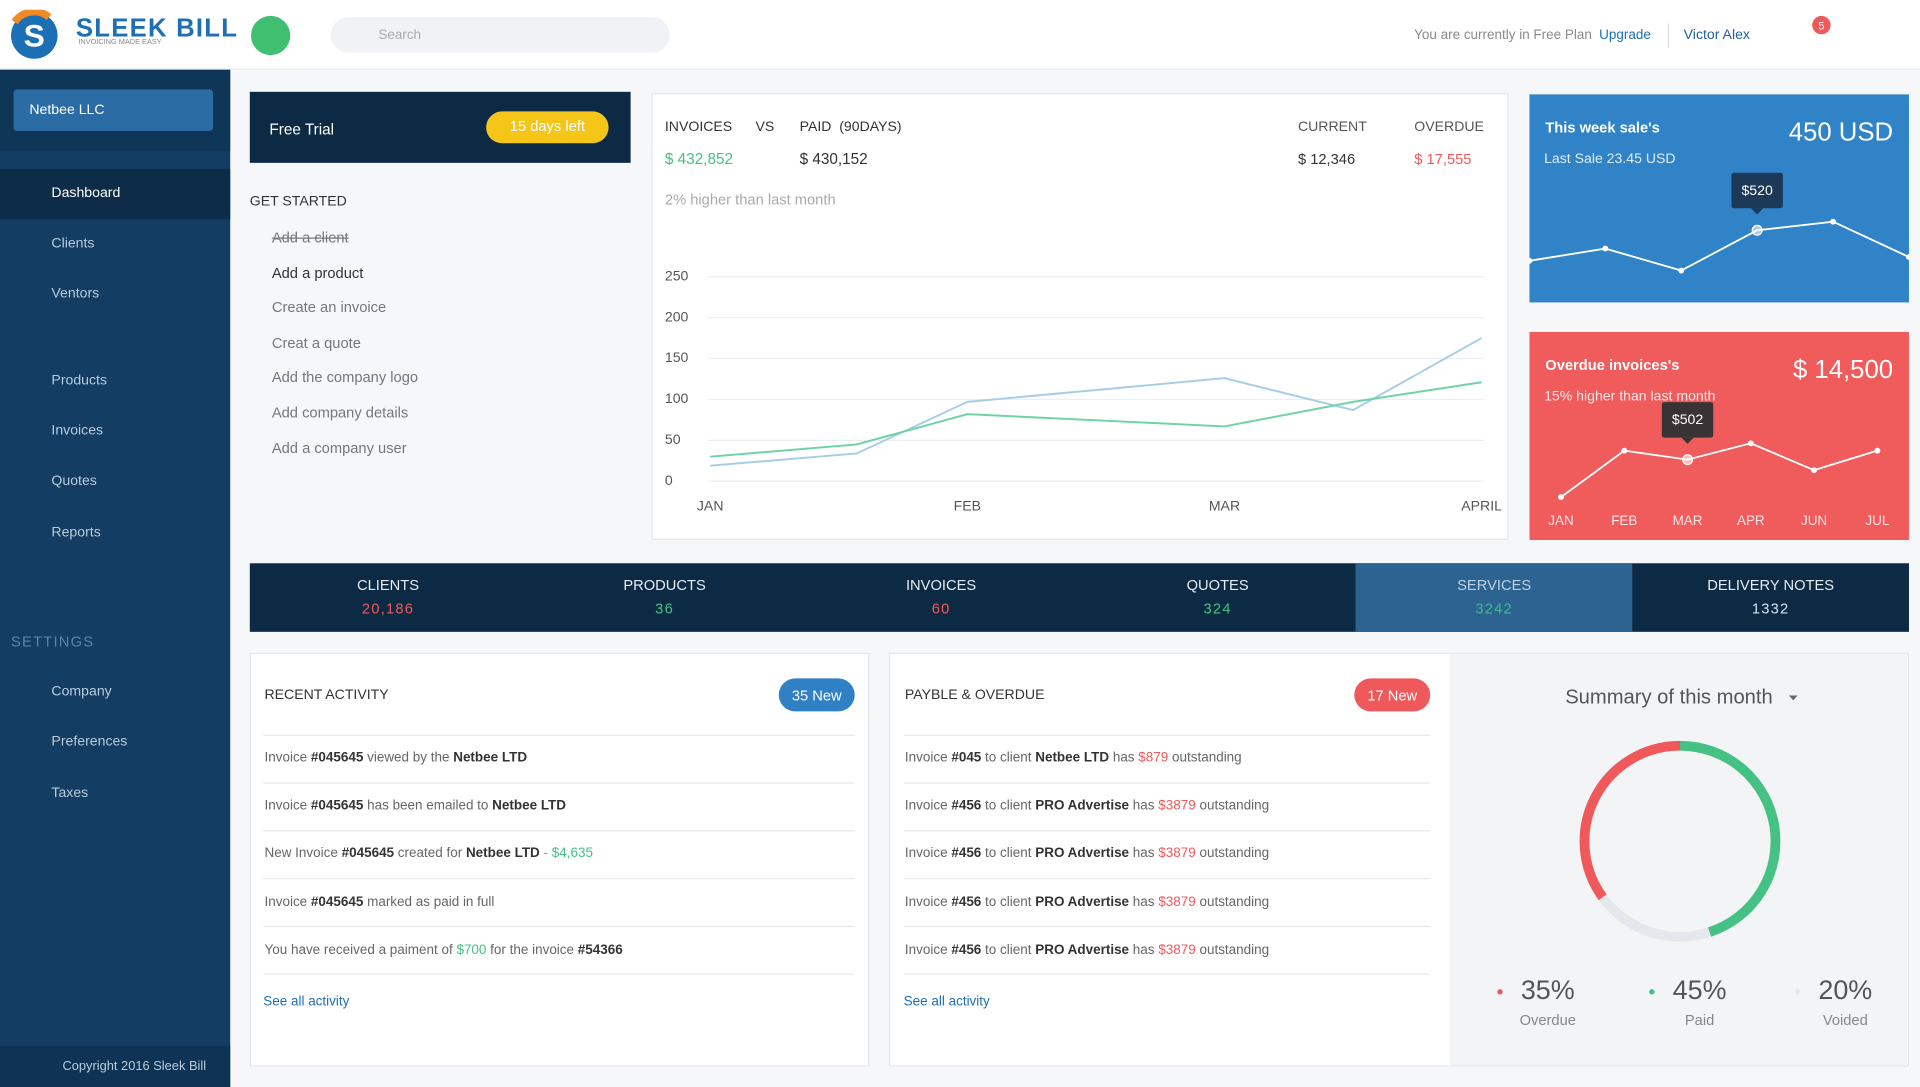  What do you see at coordinates (345, 378) in the screenshot?
I see `get-started-item: Add the company logo` at bounding box center [345, 378].